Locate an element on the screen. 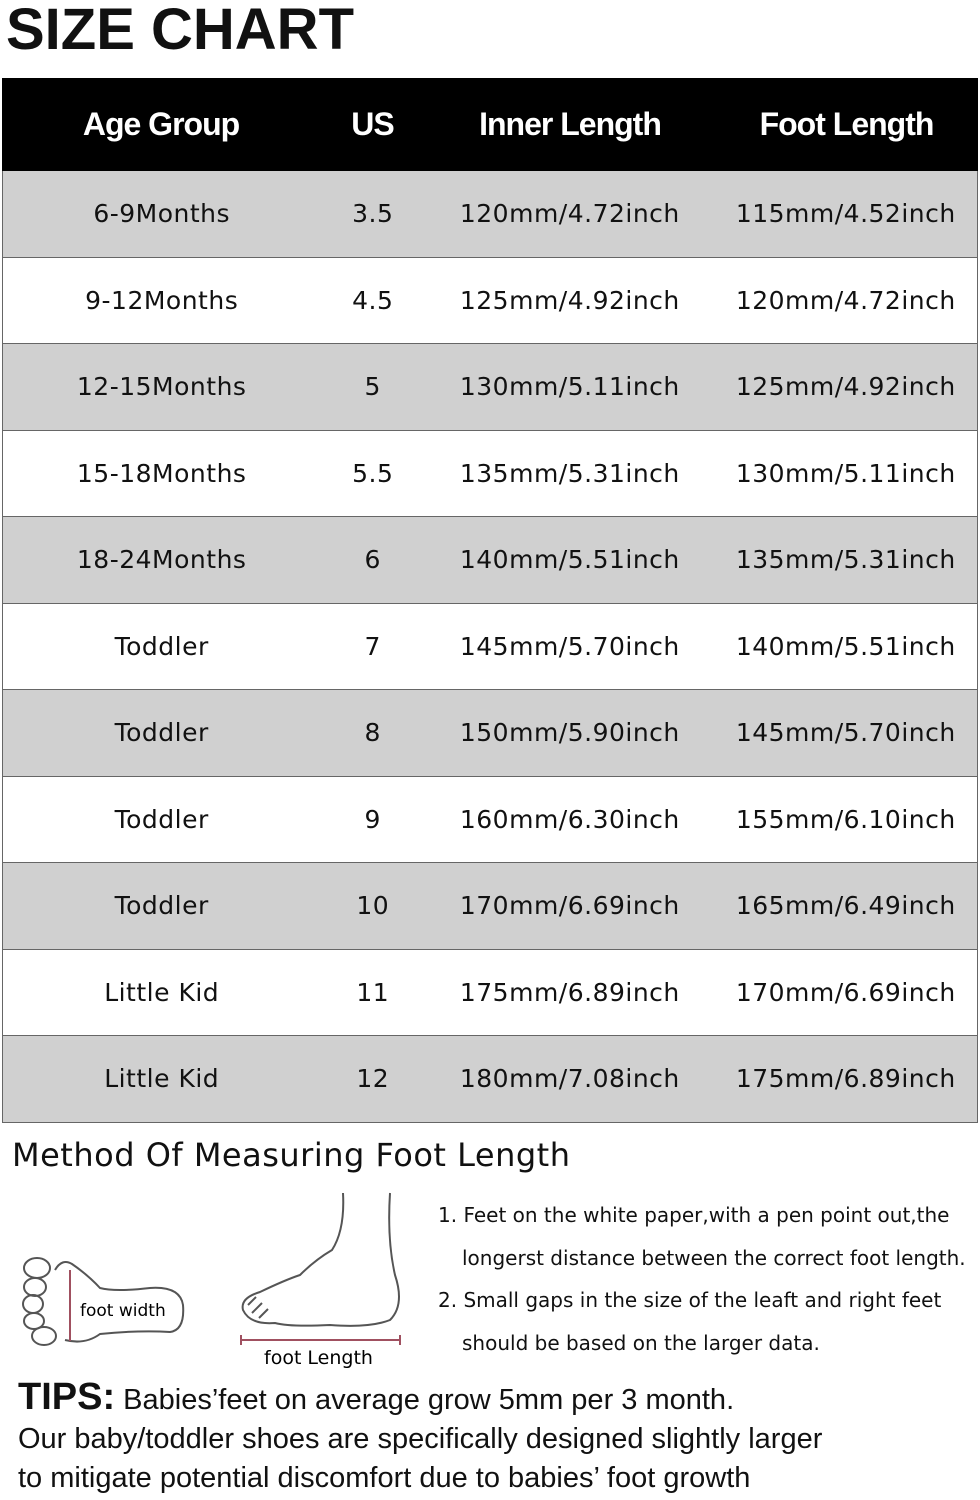 The height and width of the screenshot is (1500, 980). table-header: Age Group US Inner Length Foot Length is located at coordinates (490, 124).